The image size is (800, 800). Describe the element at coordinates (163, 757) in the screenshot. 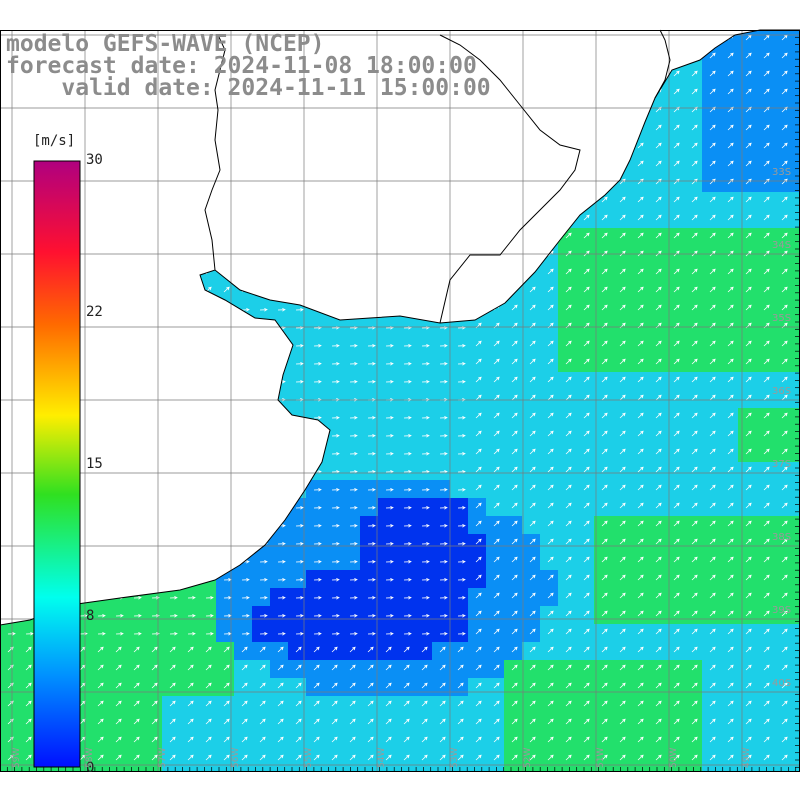

I see `lon-label-57w: 57W` at that location.